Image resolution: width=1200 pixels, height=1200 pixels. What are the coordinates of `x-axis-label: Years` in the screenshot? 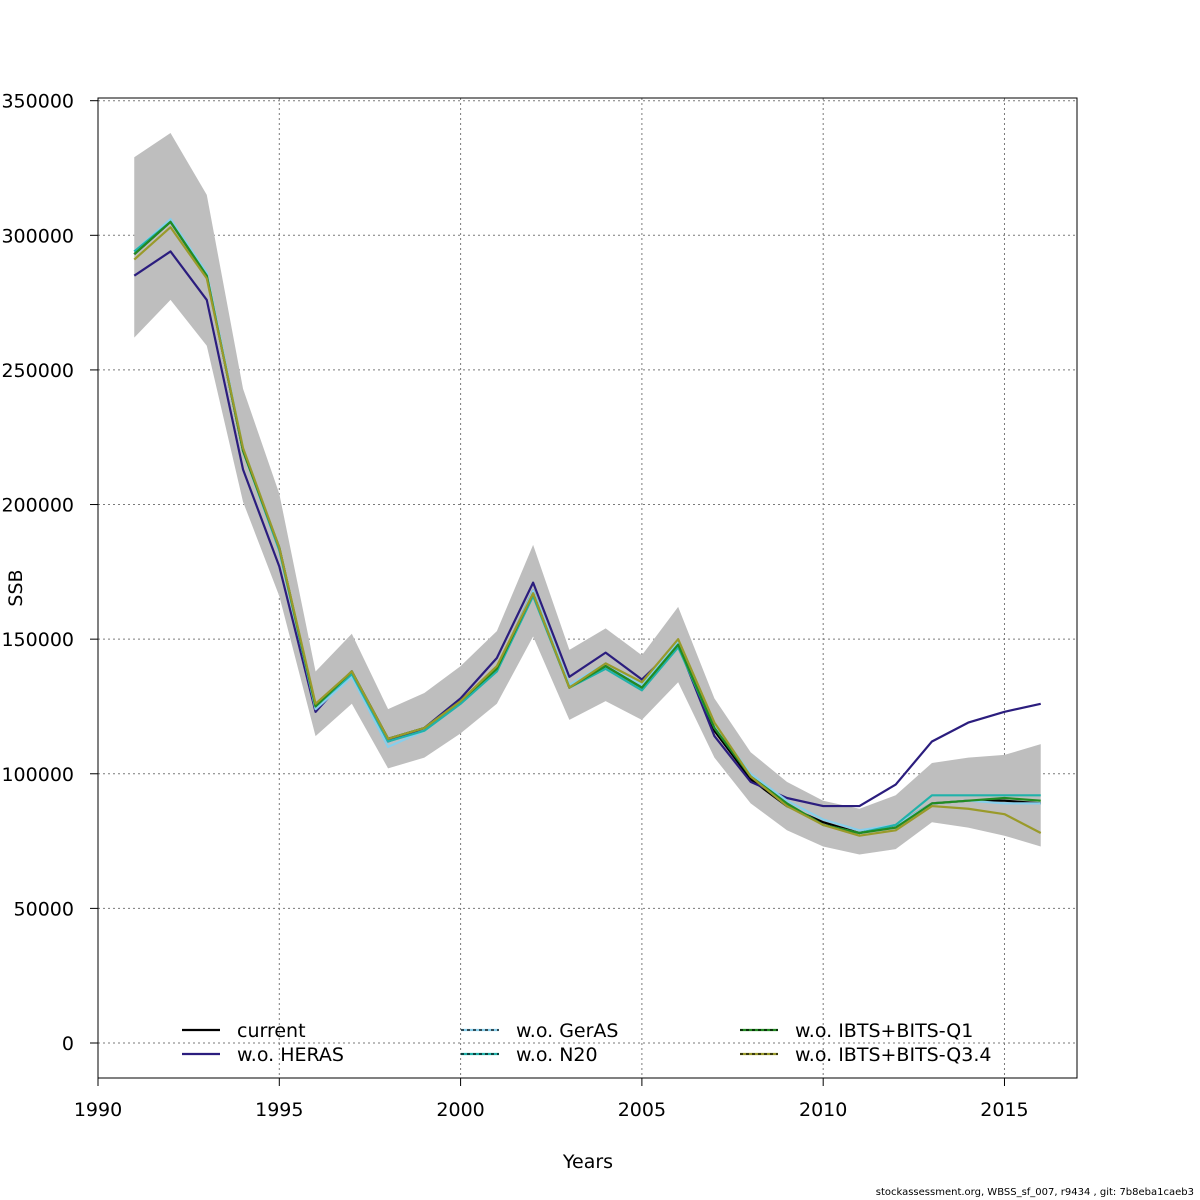 It's located at (587, 1162).